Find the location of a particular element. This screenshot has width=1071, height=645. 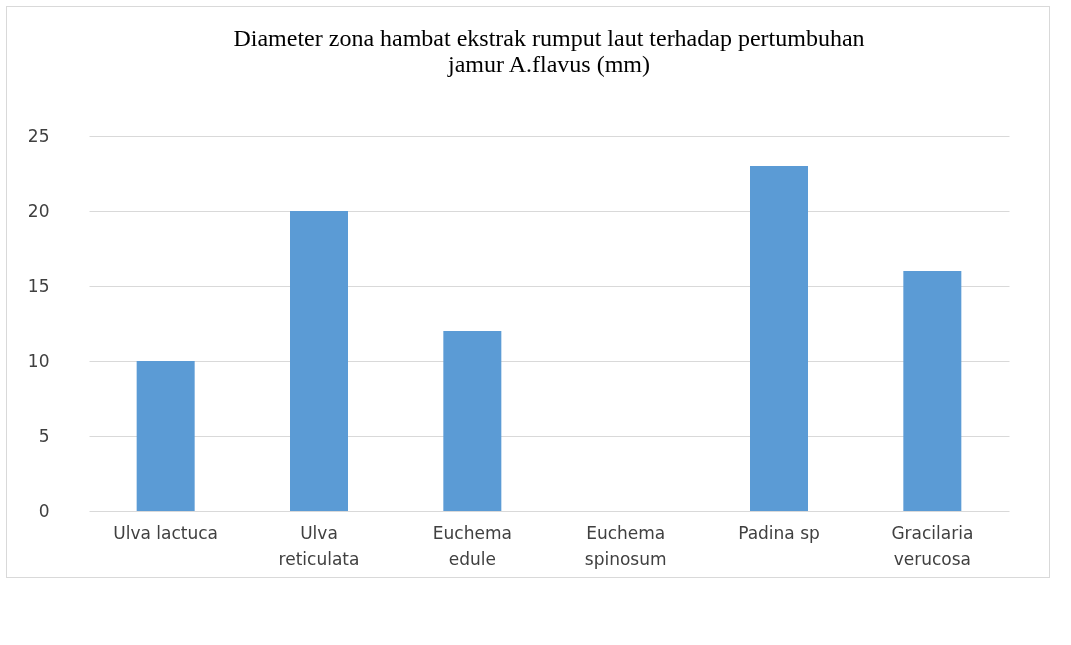

y-tick-label: 15 is located at coordinates (38, 285).